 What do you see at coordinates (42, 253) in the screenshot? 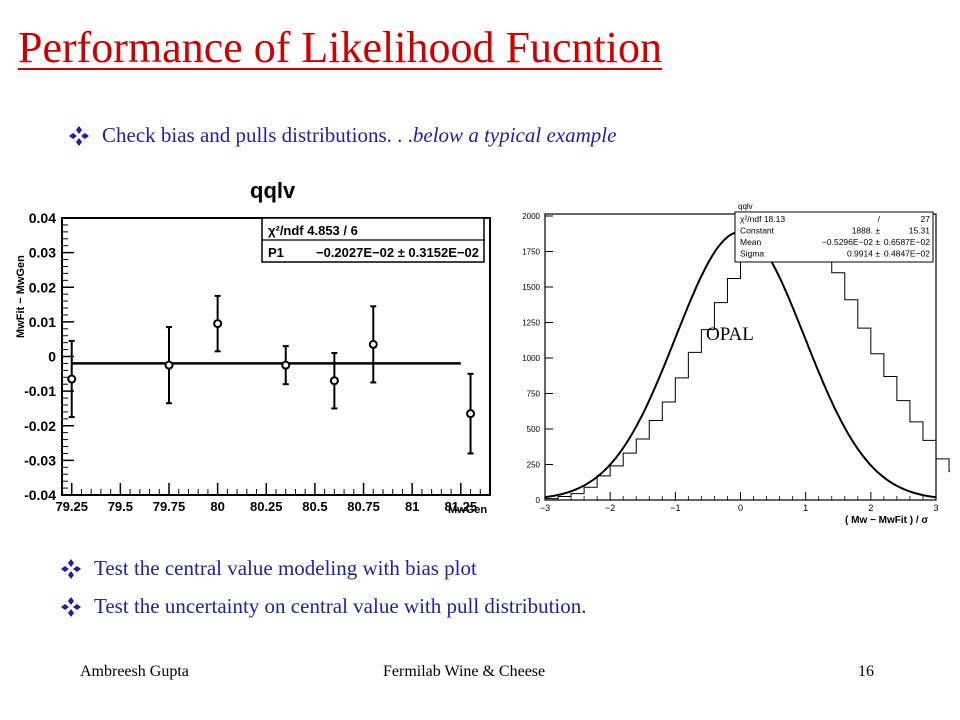
I see `bias-ytick-label: 0.03` at bounding box center [42, 253].